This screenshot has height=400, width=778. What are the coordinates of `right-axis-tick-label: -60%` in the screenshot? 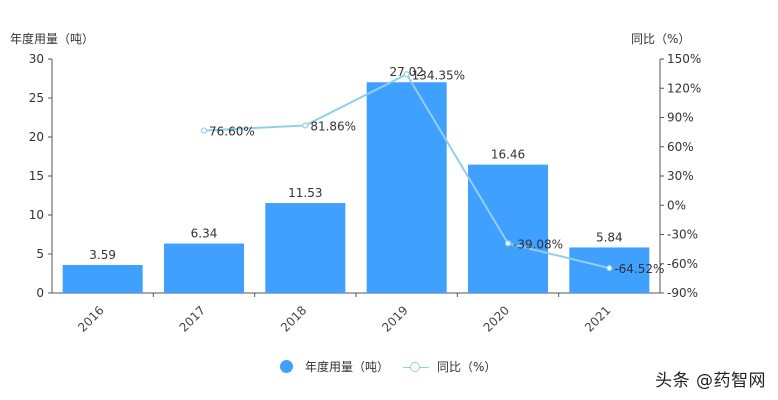 It's located at (682, 264).